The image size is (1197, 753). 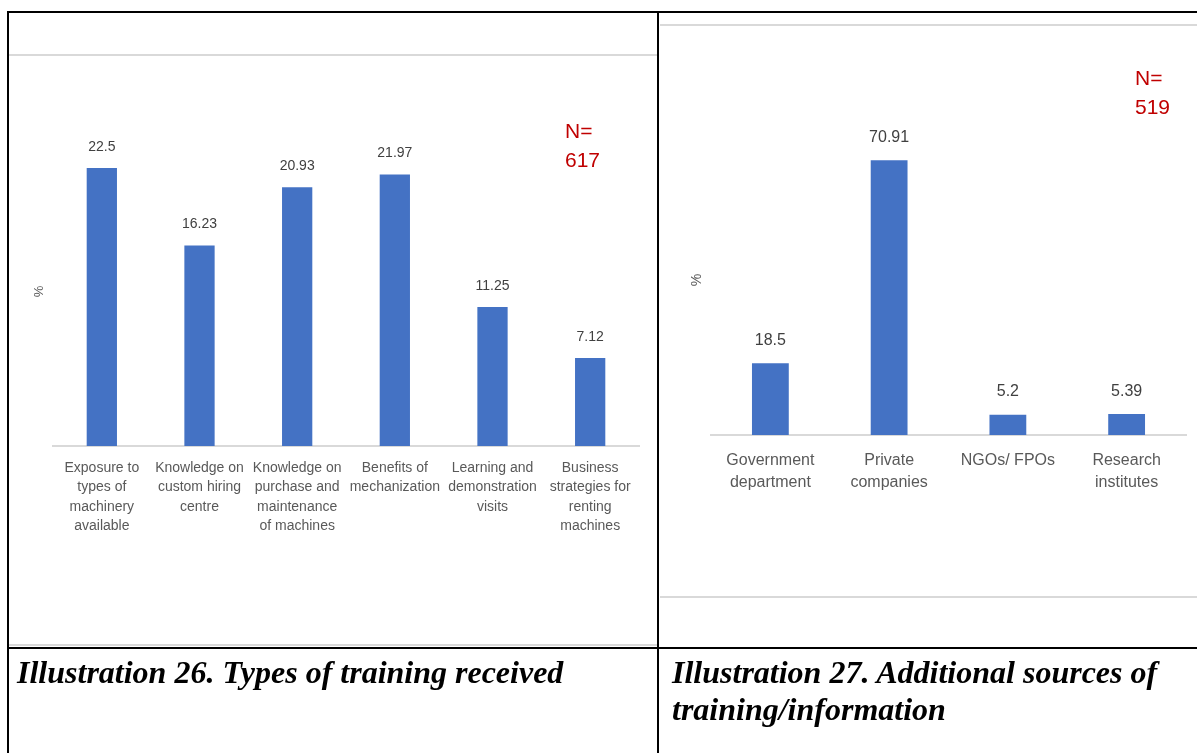 I want to click on data-label: 11.25, so click(x=492, y=284).